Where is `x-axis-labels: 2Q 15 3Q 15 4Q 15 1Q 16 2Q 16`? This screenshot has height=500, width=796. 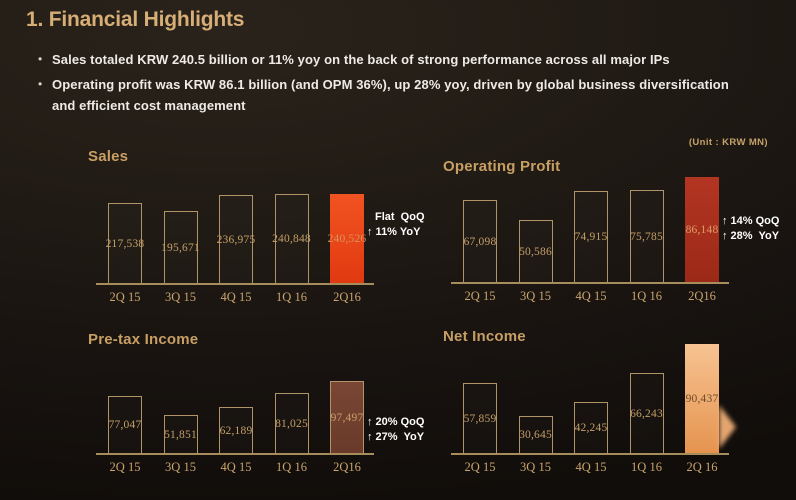
x-axis-labels: 2Q 15 3Q 15 4Q 15 1Q 16 2Q 16 is located at coordinates (591, 467).